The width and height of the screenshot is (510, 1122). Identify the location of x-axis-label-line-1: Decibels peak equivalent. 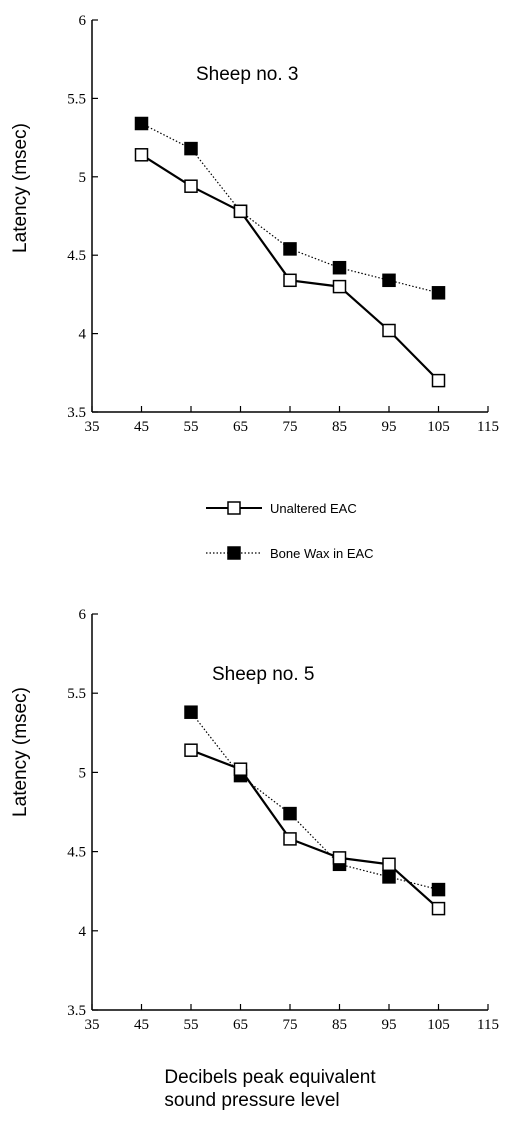
(270, 1077).